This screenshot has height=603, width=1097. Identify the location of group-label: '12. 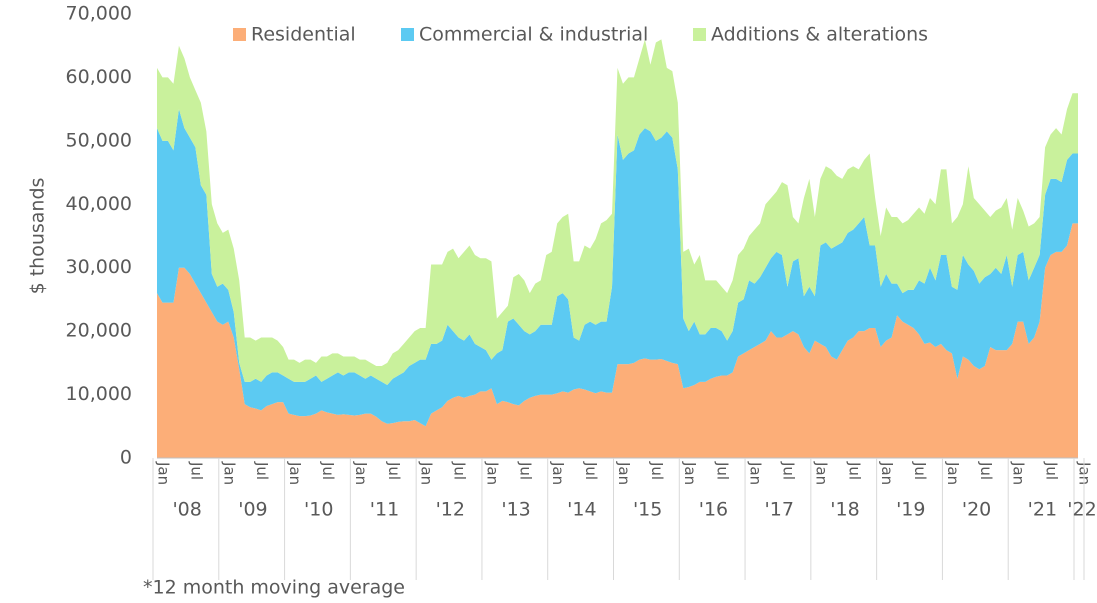
(450, 510).